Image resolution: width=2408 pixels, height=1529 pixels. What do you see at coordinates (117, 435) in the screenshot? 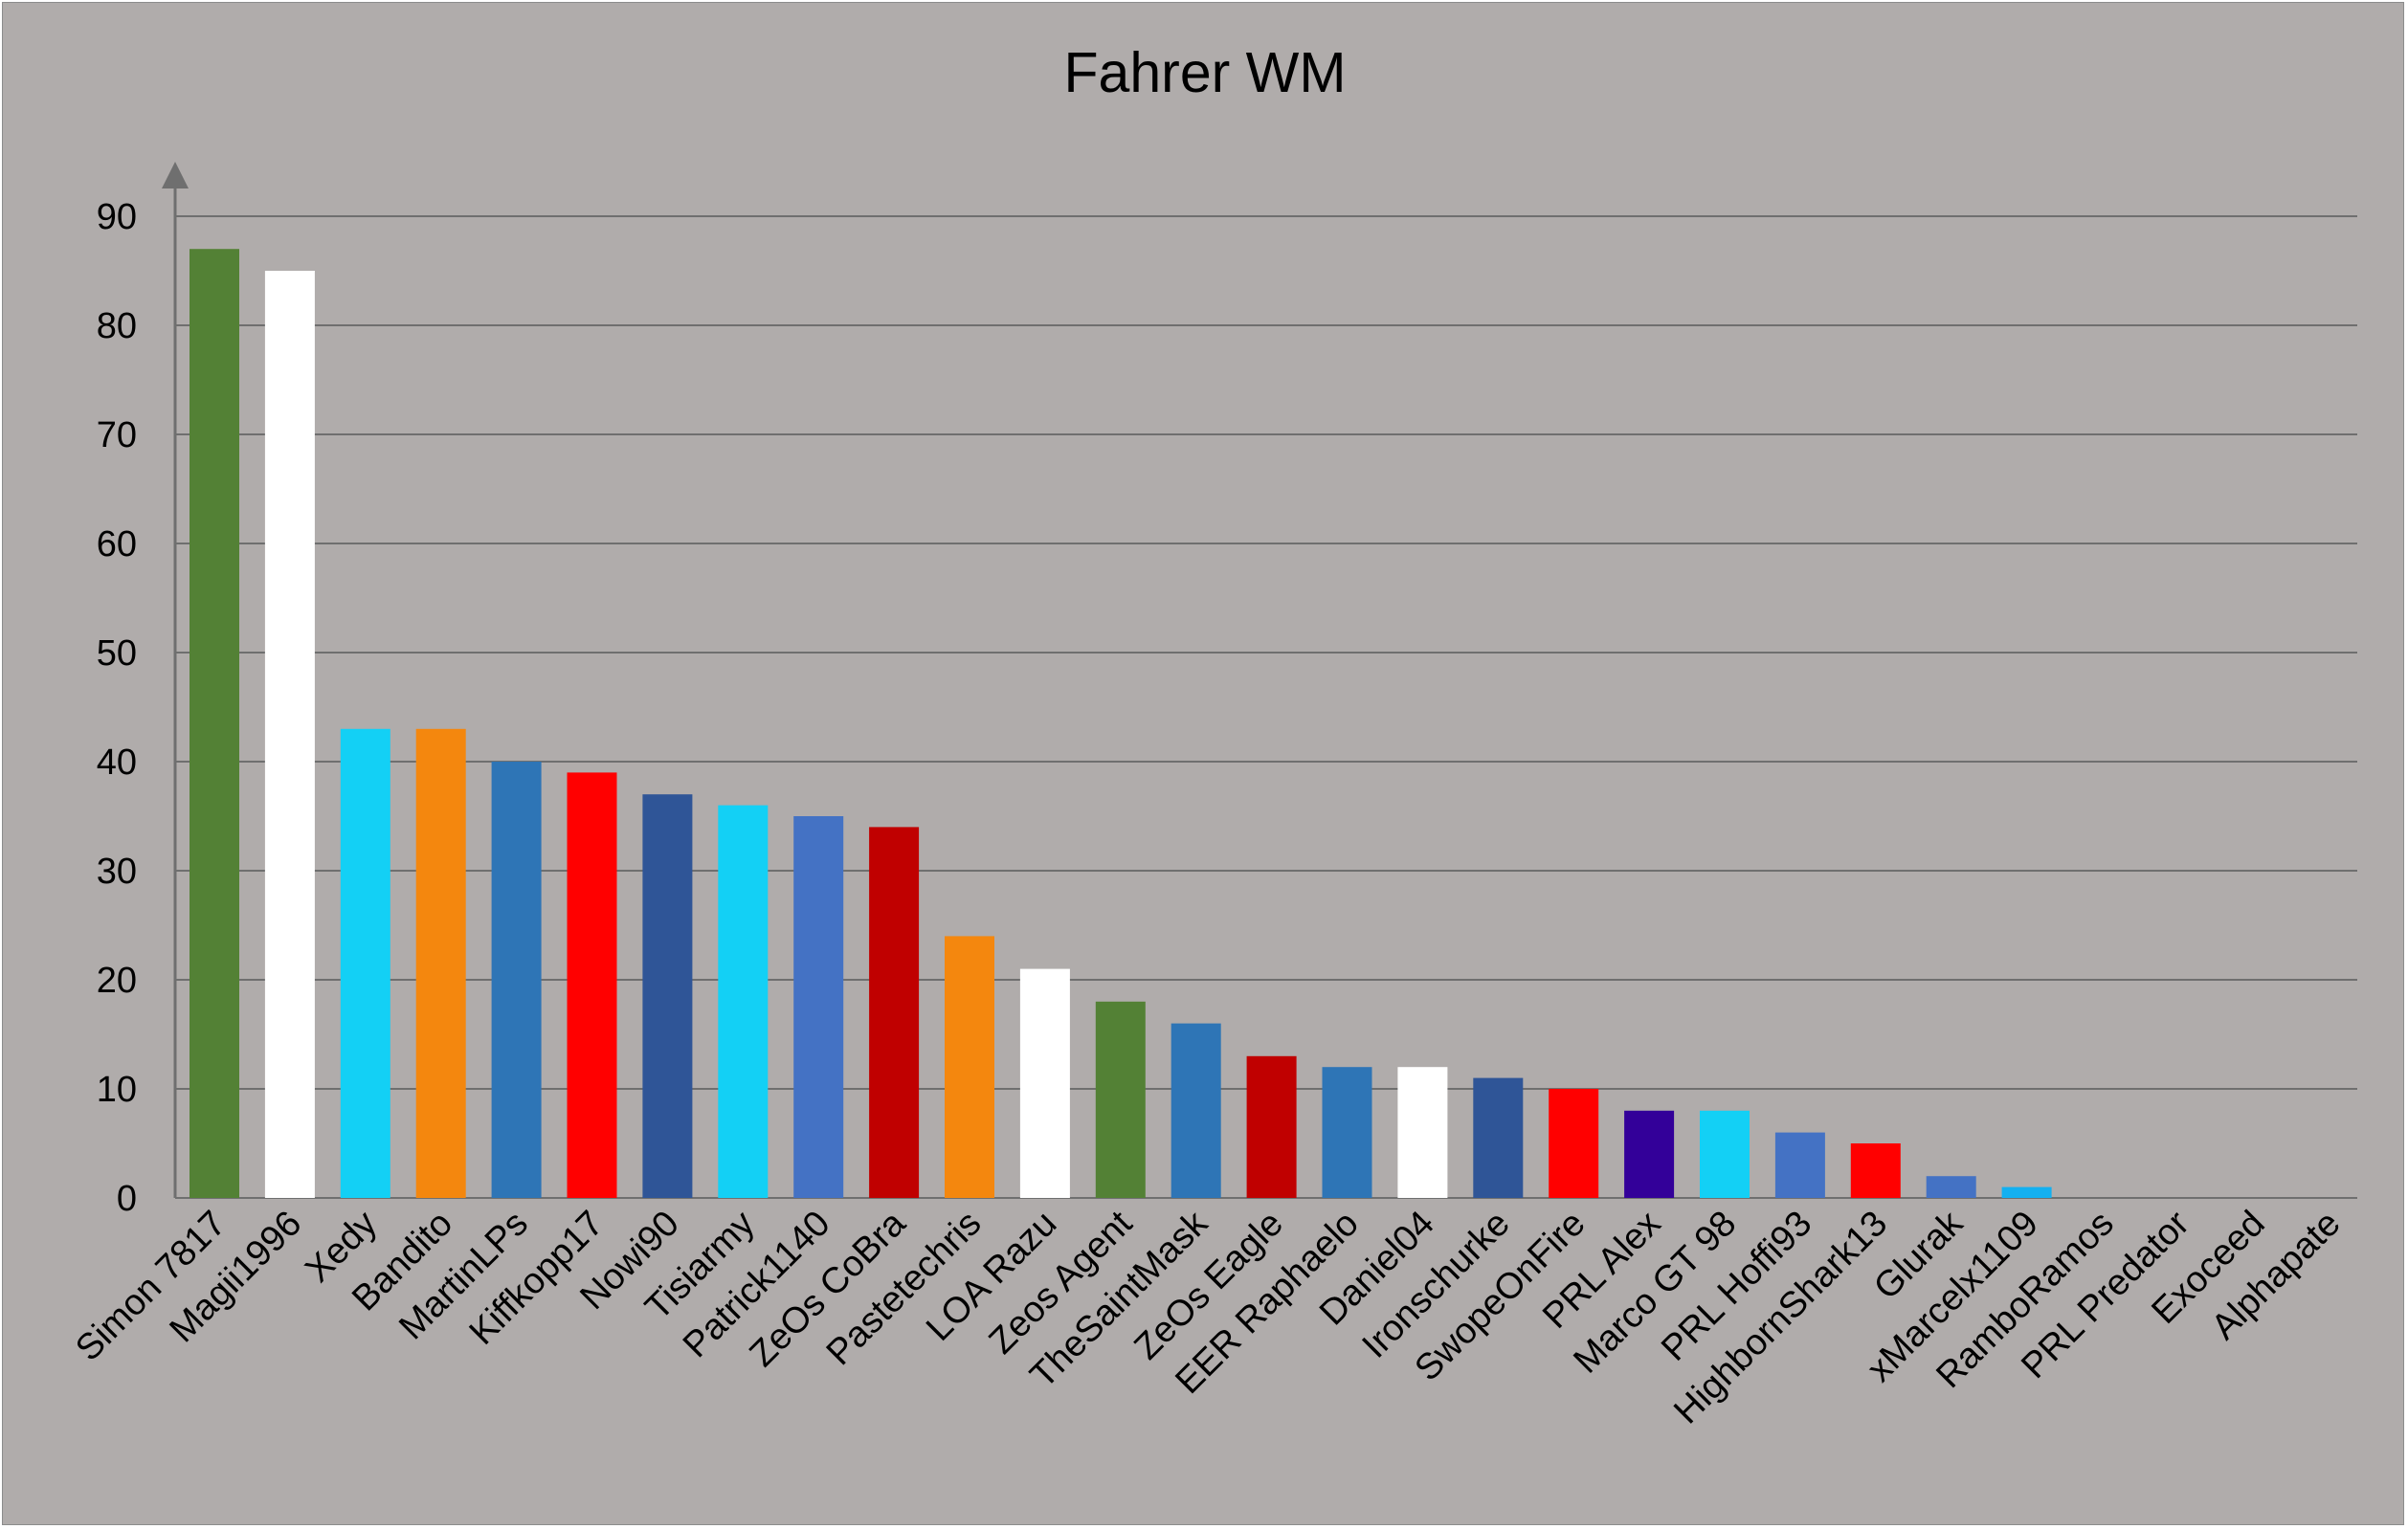
I see `y-tick-label: 70` at bounding box center [117, 435].